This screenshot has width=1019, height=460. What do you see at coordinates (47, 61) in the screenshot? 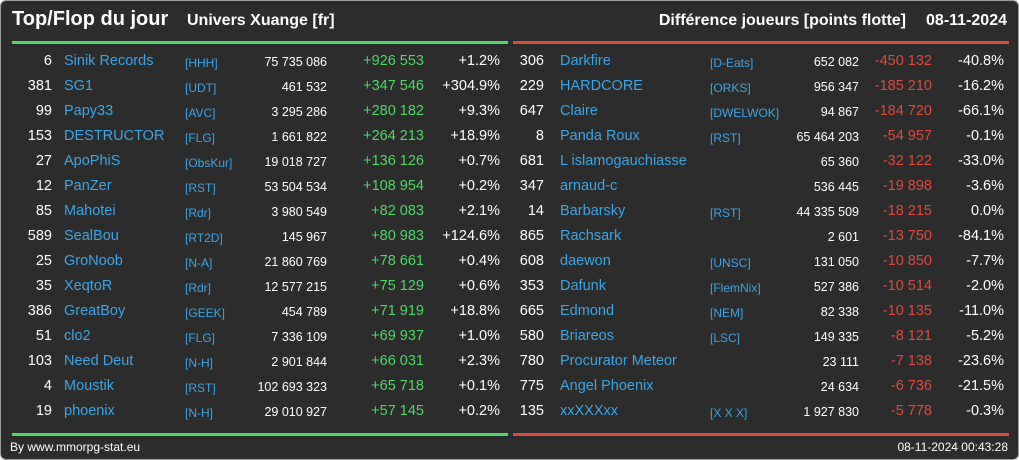
I see `player-rank: 6` at bounding box center [47, 61].